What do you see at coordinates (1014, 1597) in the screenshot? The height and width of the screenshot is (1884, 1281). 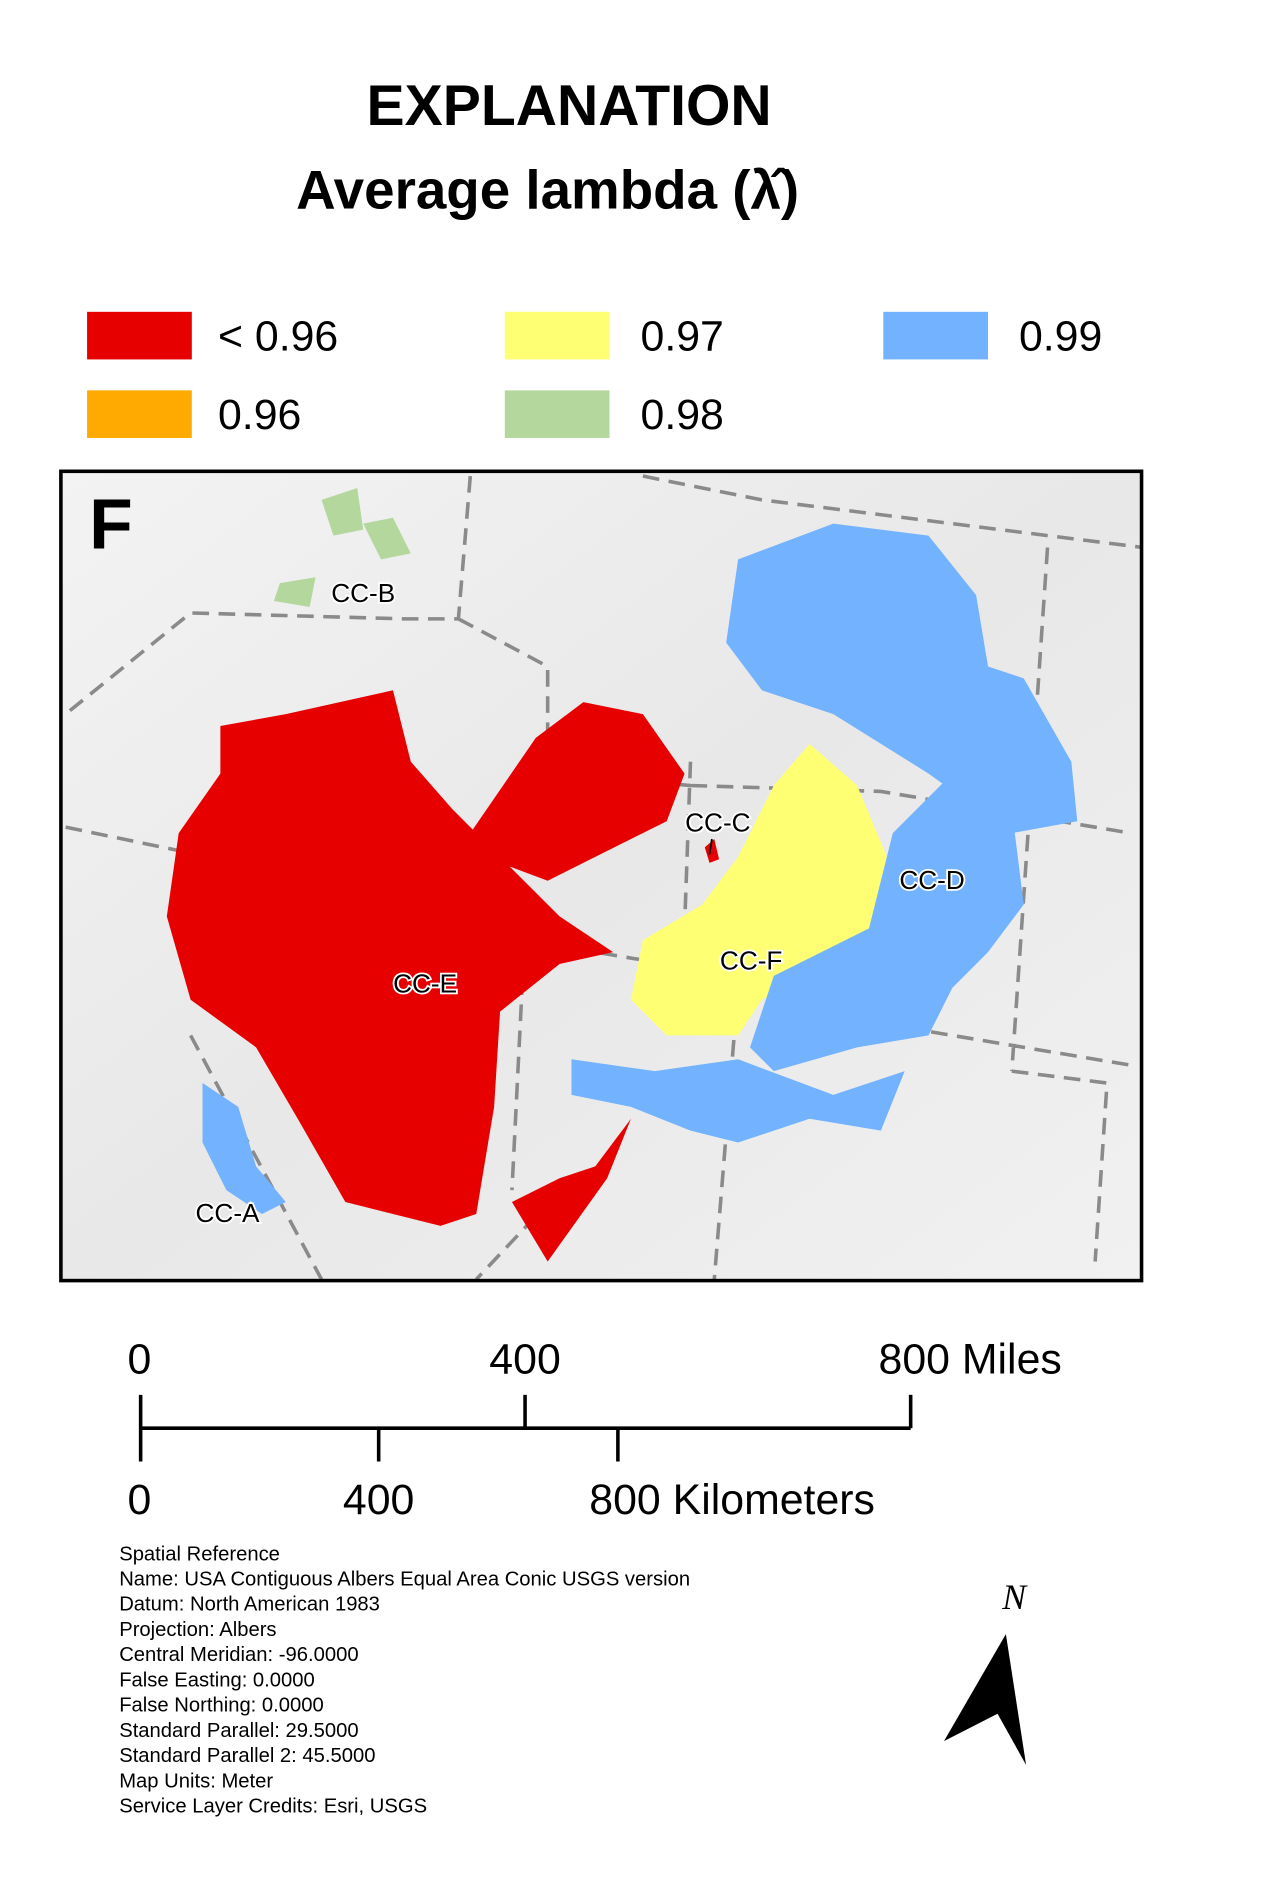 I see `north-label: N` at bounding box center [1014, 1597].